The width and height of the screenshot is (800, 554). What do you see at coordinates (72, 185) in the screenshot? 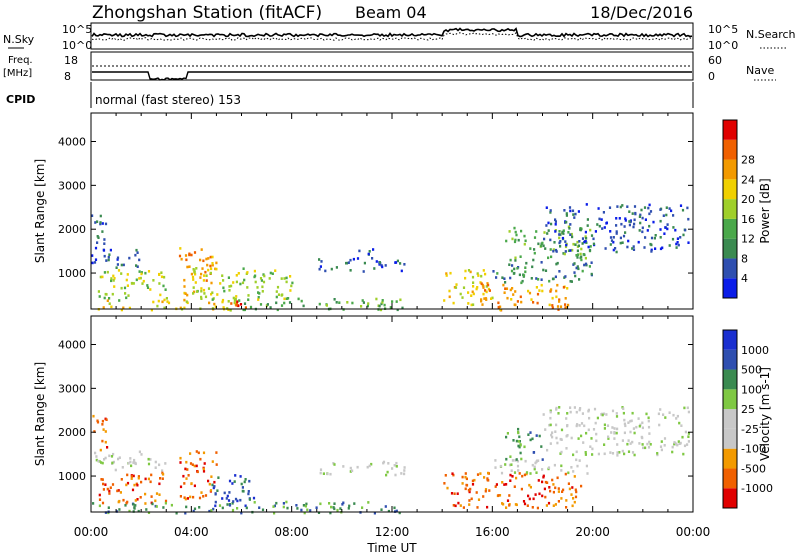
I see `power-y-tick-label: 3000` at bounding box center [72, 185].